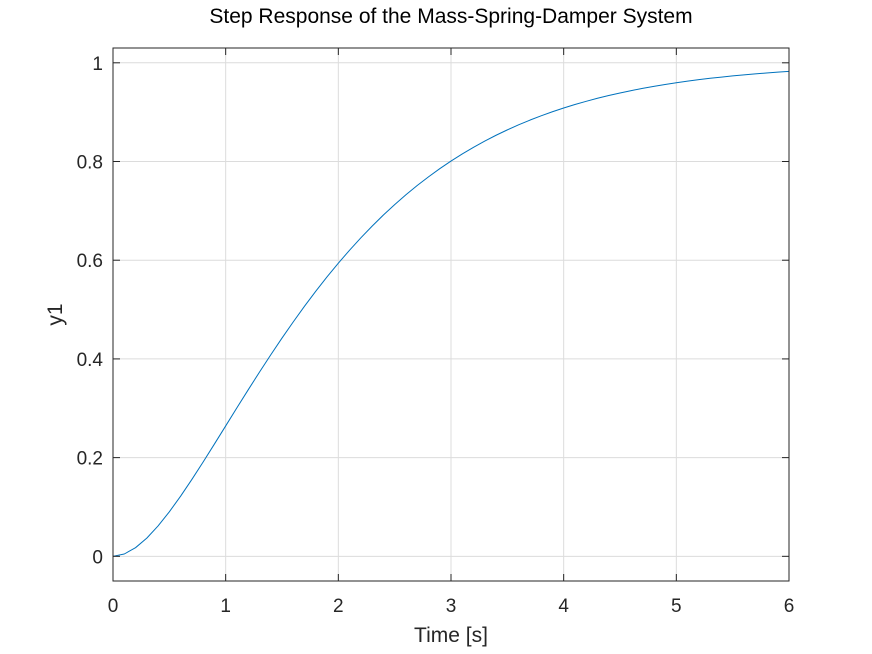 The height and width of the screenshot is (654, 872). Describe the element at coordinates (90, 360) in the screenshot. I see `y-tick-label: 0.4` at that location.